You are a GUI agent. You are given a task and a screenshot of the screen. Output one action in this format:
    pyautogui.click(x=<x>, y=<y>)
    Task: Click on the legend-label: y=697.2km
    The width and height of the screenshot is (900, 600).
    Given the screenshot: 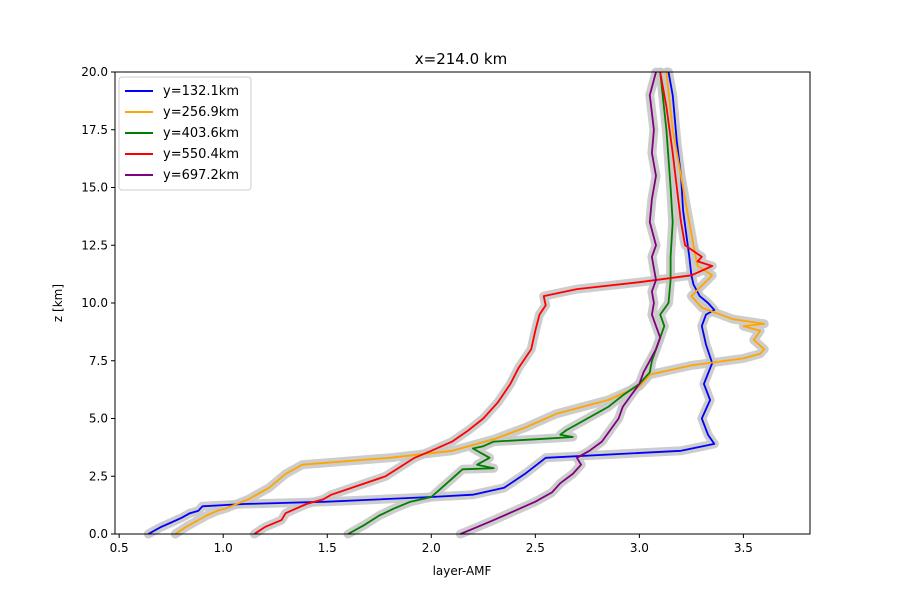 What is the action you would take?
    pyautogui.click(x=201, y=175)
    